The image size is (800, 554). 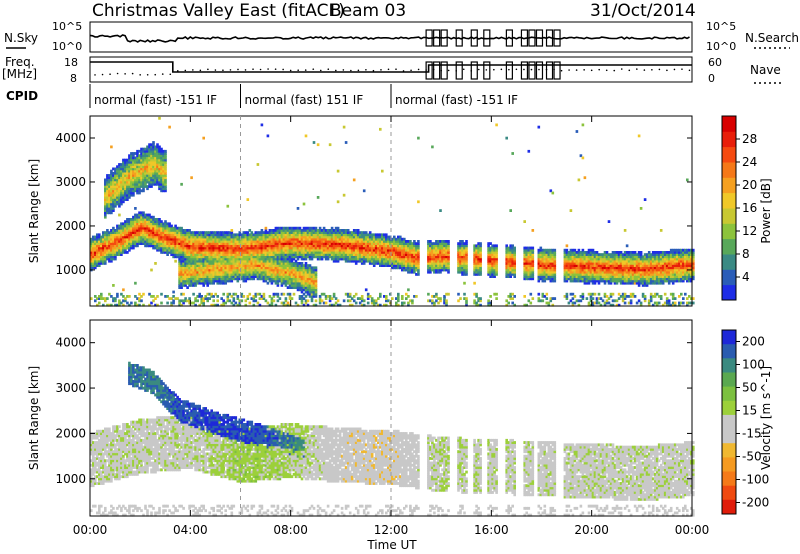 I want to click on date-label: 31/Oct/2014, so click(x=643, y=11).